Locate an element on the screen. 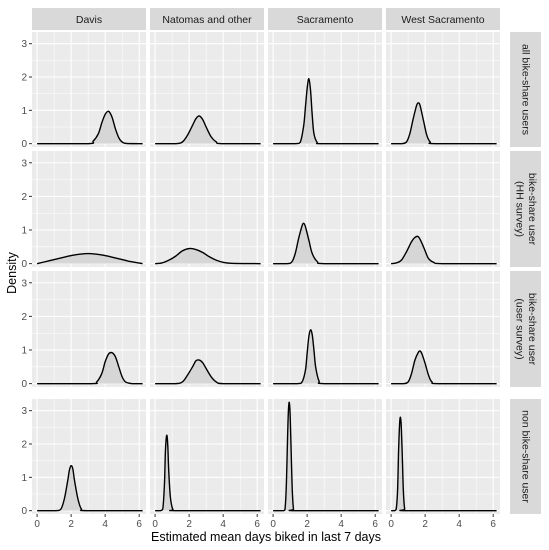 The height and width of the screenshot is (550, 549). column-strip-label: Natomas and other is located at coordinates (207, 20).